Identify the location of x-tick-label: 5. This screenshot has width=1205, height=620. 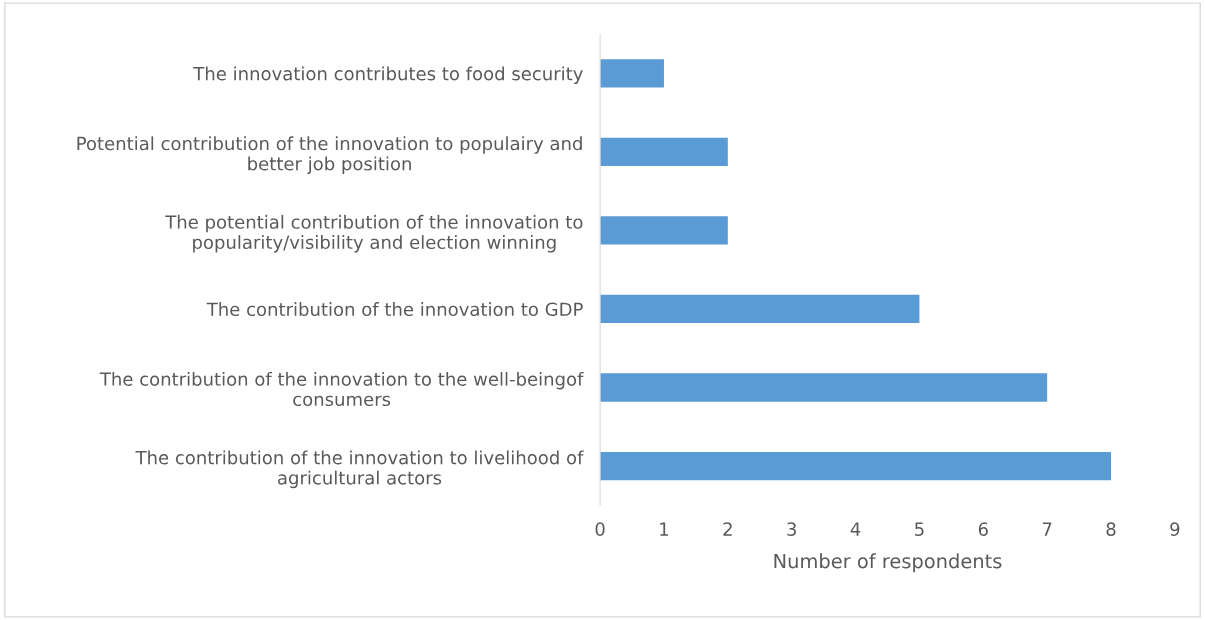
(919, 529).